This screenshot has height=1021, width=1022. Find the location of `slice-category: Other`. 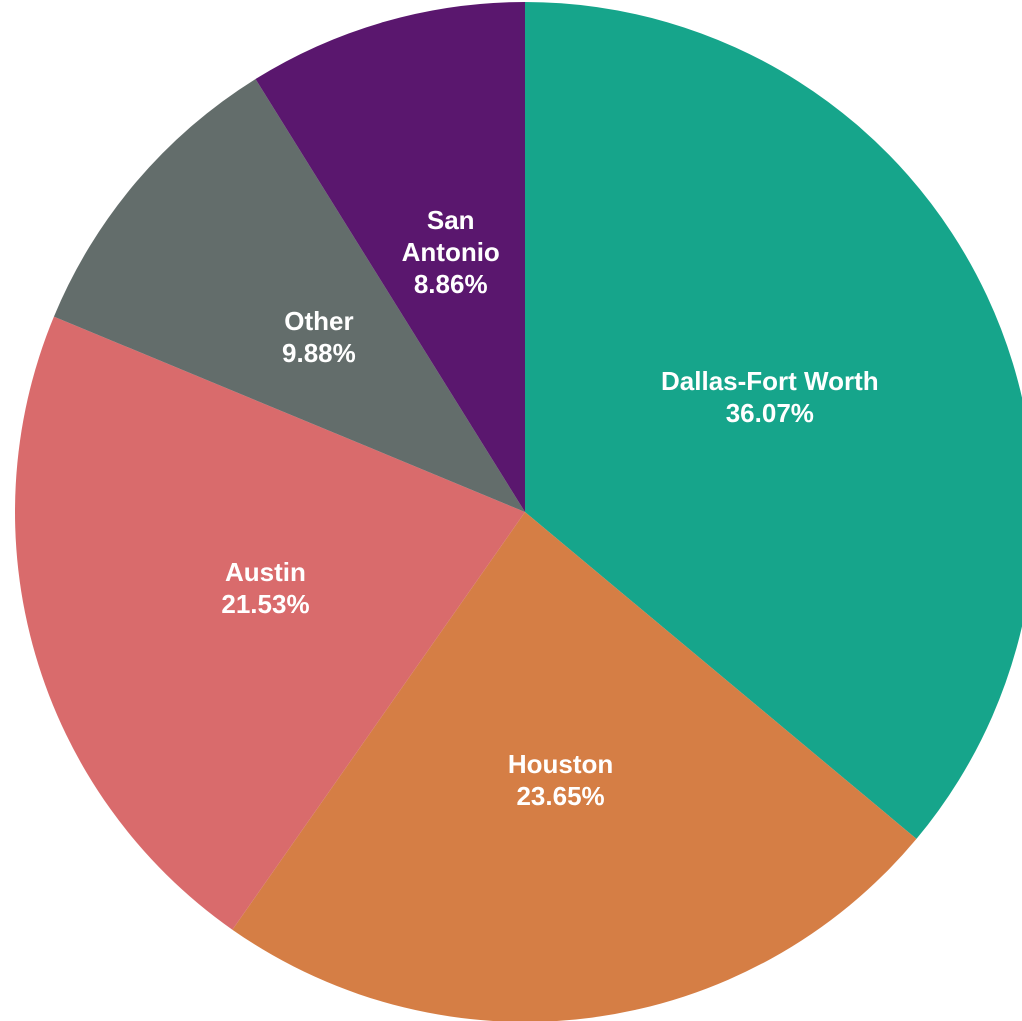

slice-category: Other is located at coordinates (319, 321).